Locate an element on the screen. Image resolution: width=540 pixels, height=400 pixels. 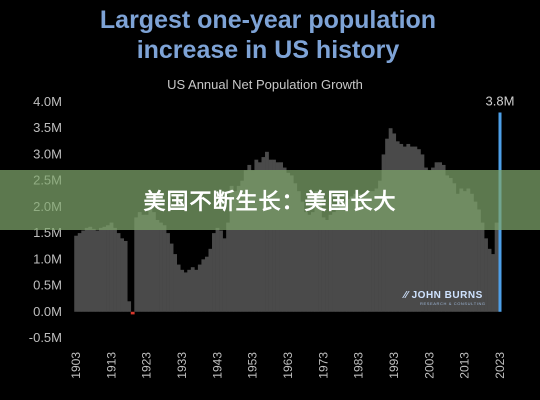
bar-1921 is located at coordinates (139, 262).